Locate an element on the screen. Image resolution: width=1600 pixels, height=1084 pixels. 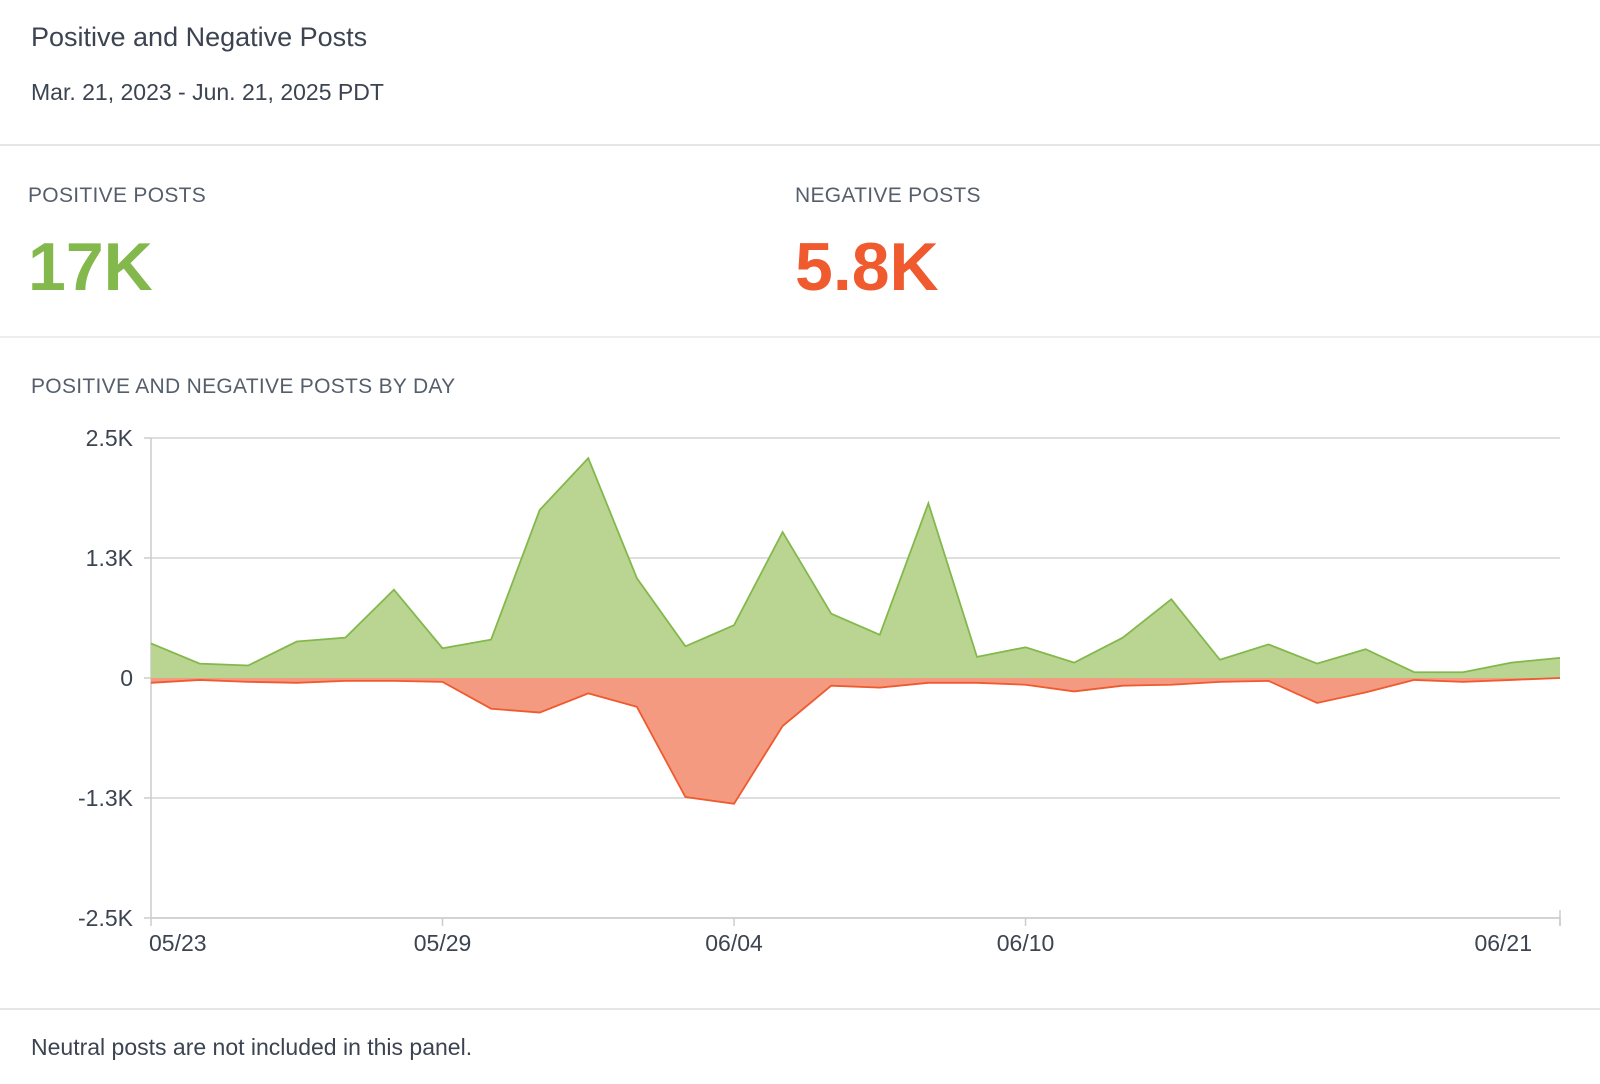
negative-posts-value: 5.8K is located at coordinates (867, 267).